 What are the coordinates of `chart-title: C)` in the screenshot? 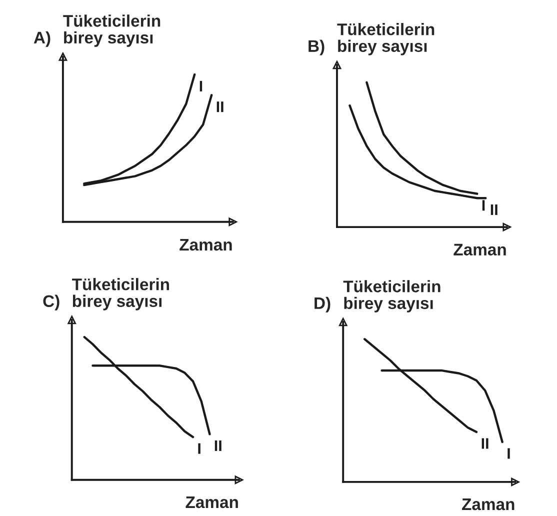 It's located at (51, 302).